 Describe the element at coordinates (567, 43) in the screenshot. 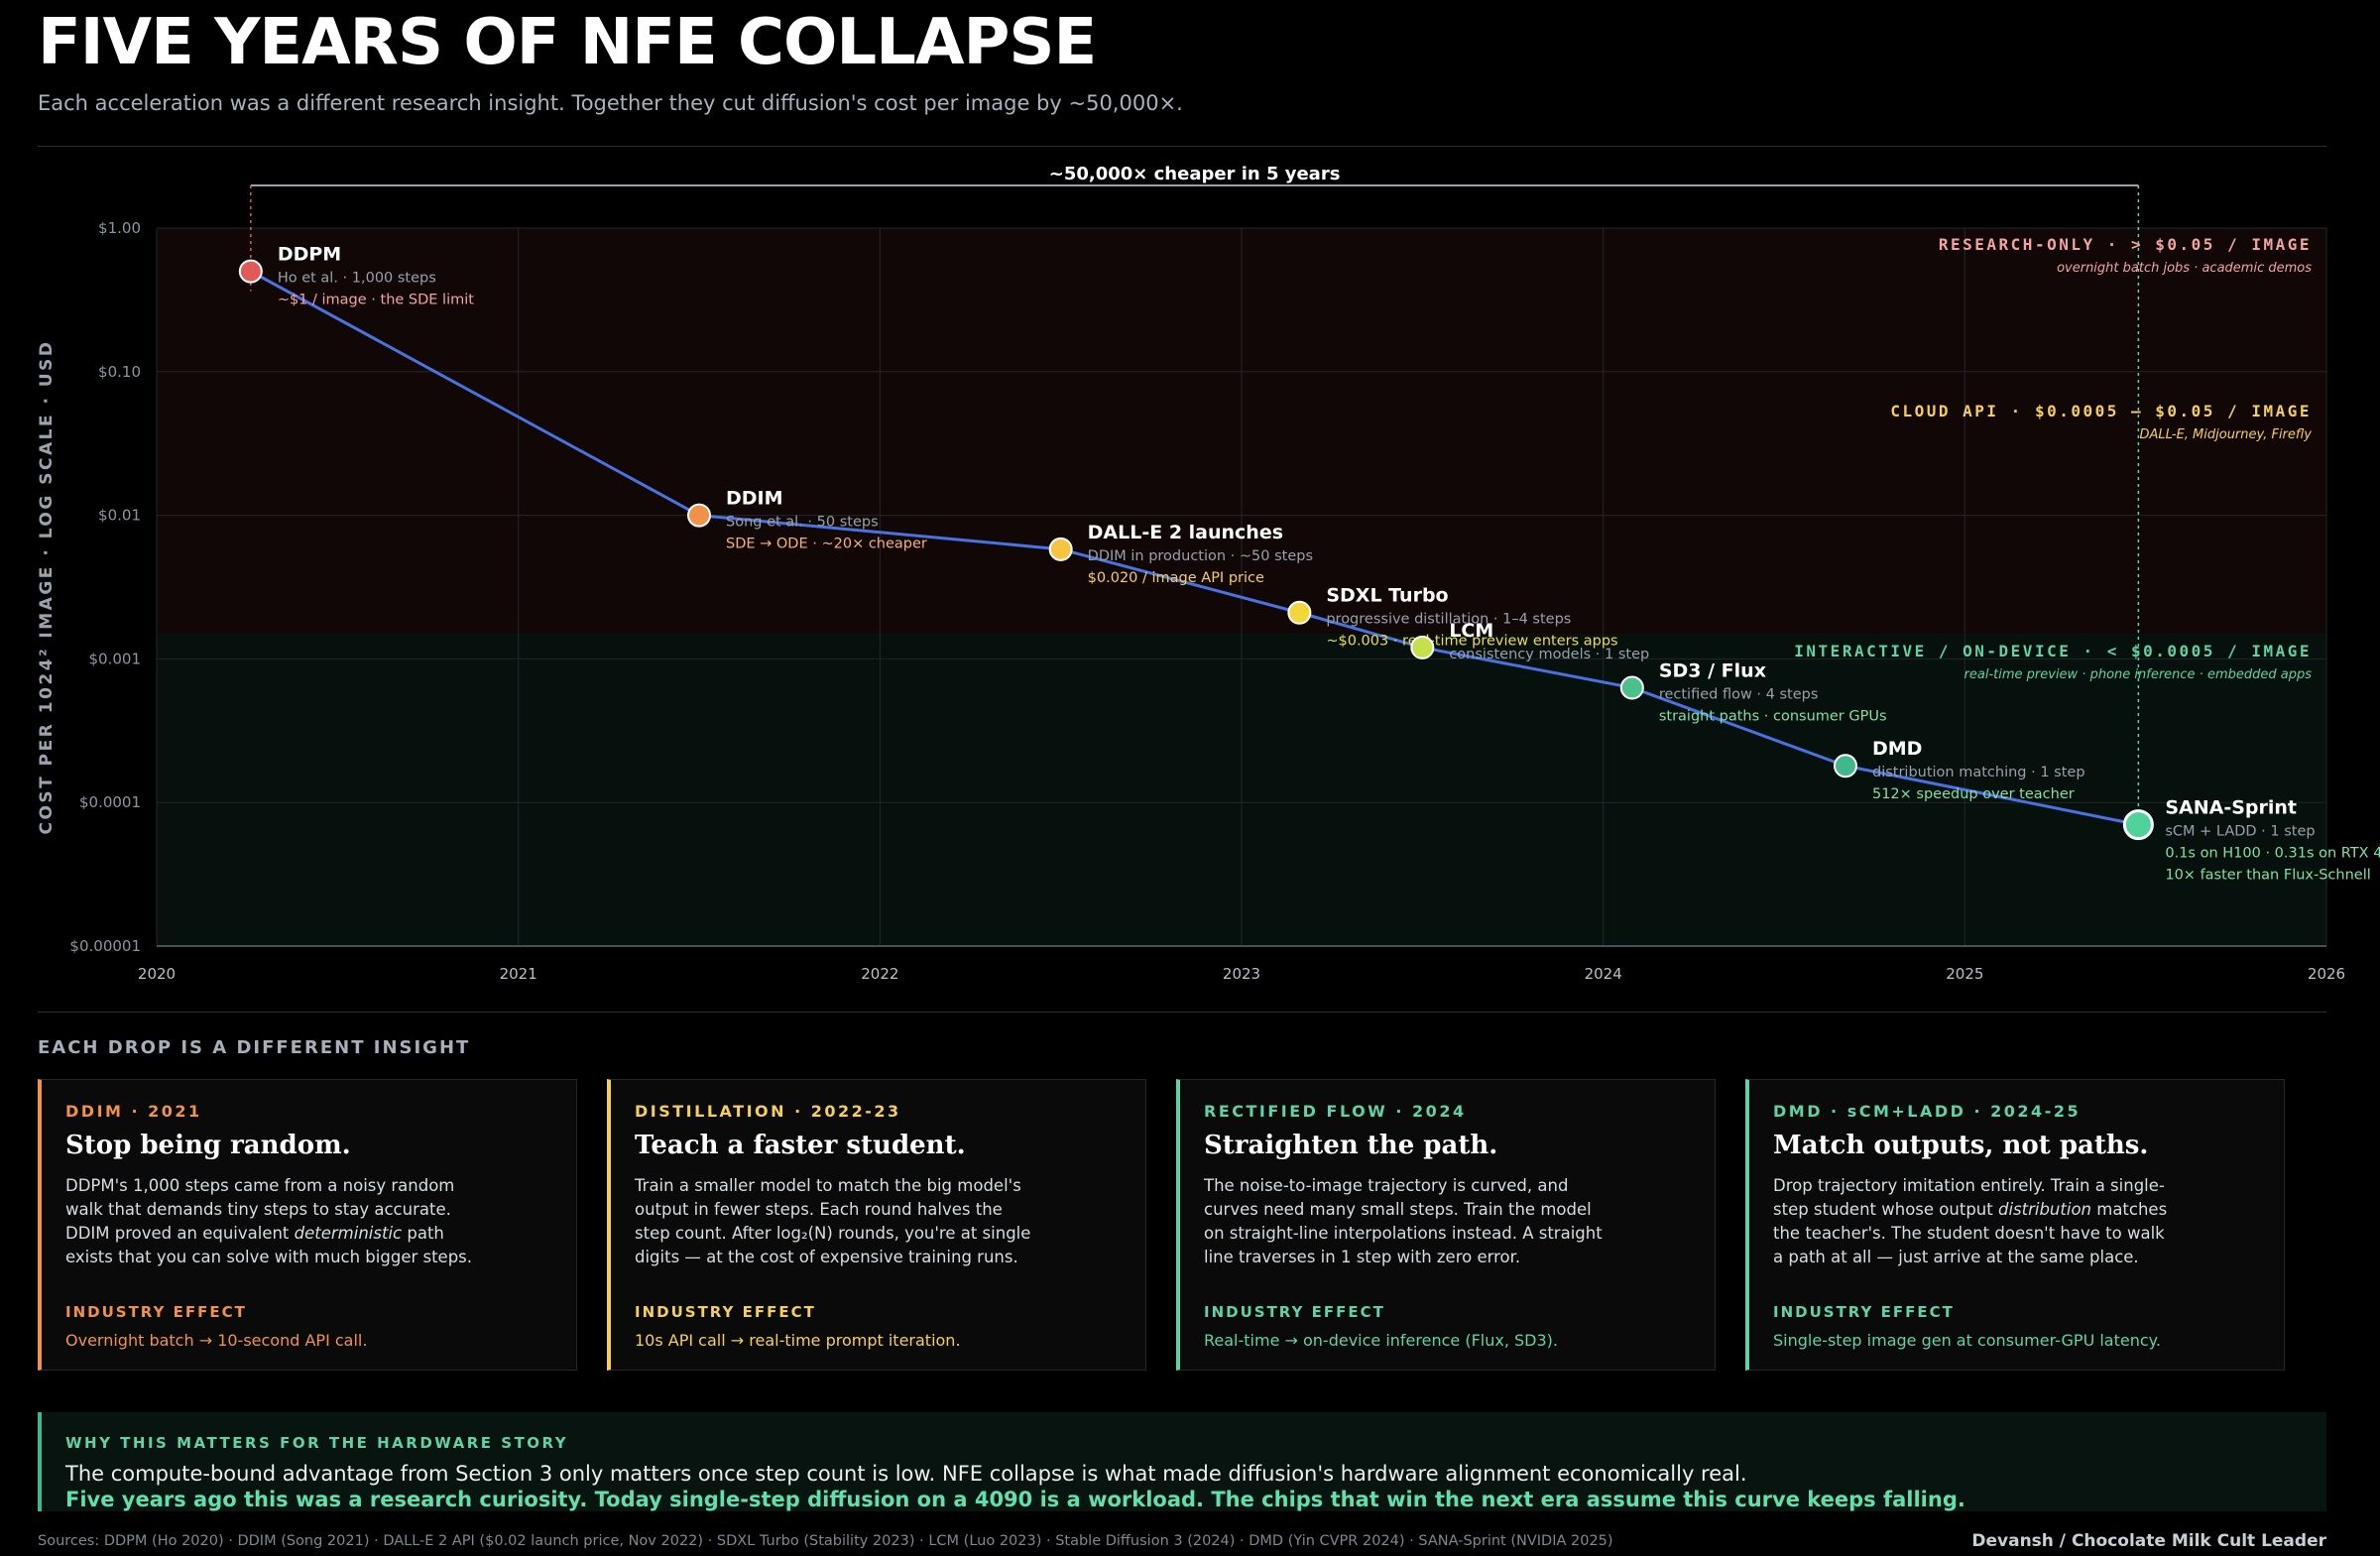

I see `page-title: FIVE YEARS OF NFE COLLAPSE` at that location.